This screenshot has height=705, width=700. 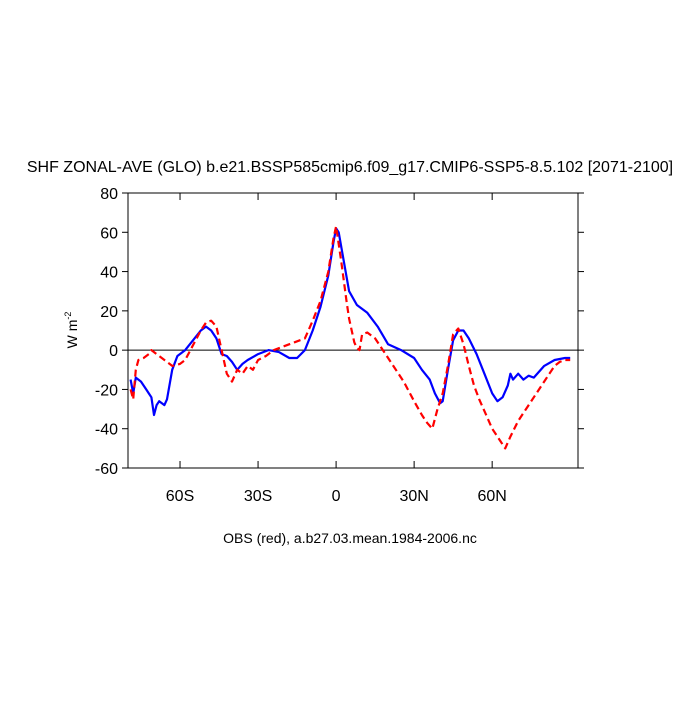 I want to click on x-tick-label: 0, so click(x=336, y=496).